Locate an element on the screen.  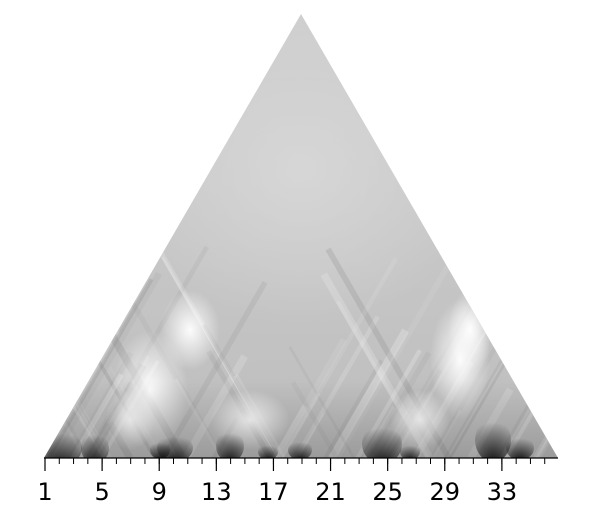
x-tick-label: 13 is located at coordinates (216, 492).